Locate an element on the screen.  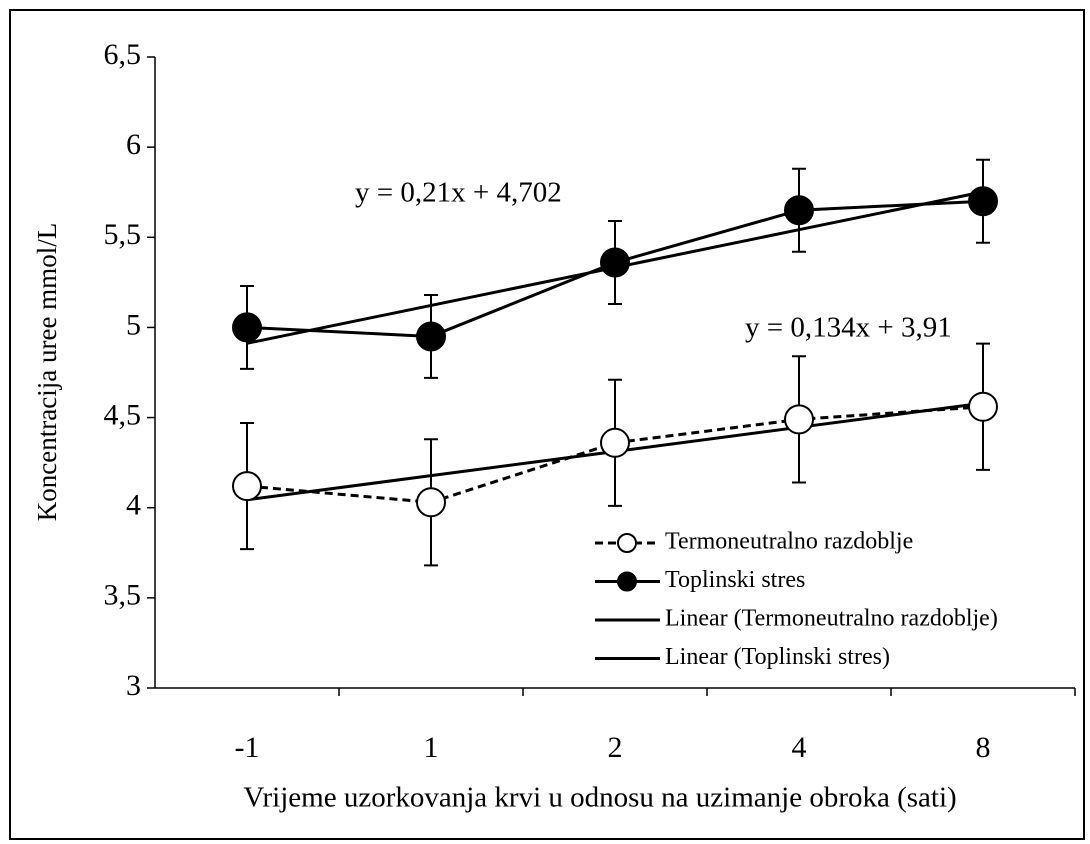
x-tick-label: 2 is located at coordinates (615, 747).